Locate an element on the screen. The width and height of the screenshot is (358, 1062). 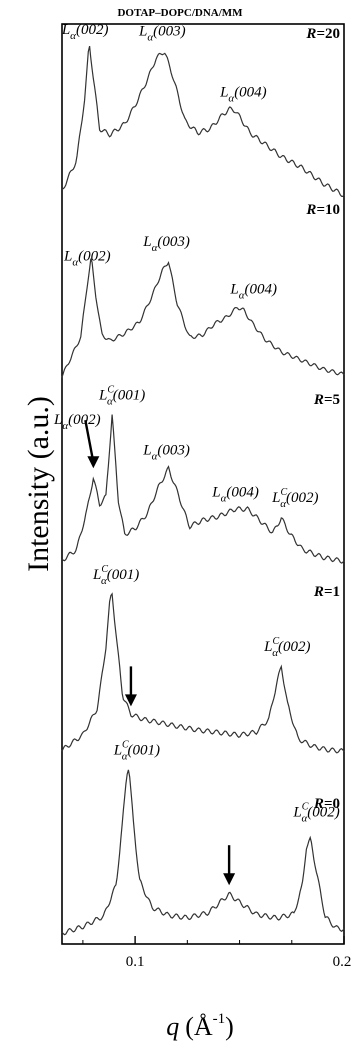
x-axis-unit: (Å is located at coordinates (199, 1026).